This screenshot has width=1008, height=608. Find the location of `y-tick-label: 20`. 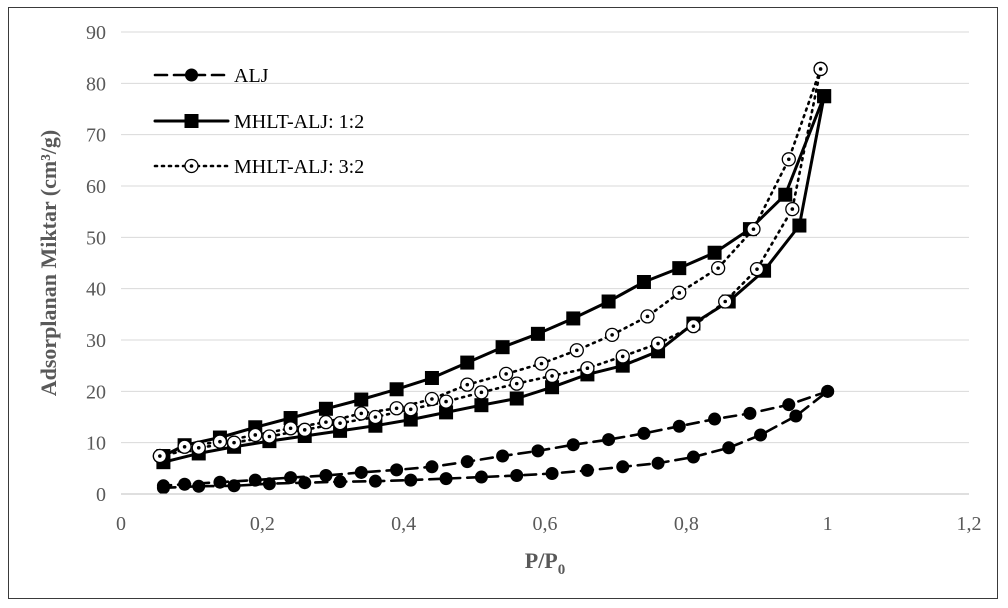

y-tick-label: 20 is located at coordinates (96, 392).